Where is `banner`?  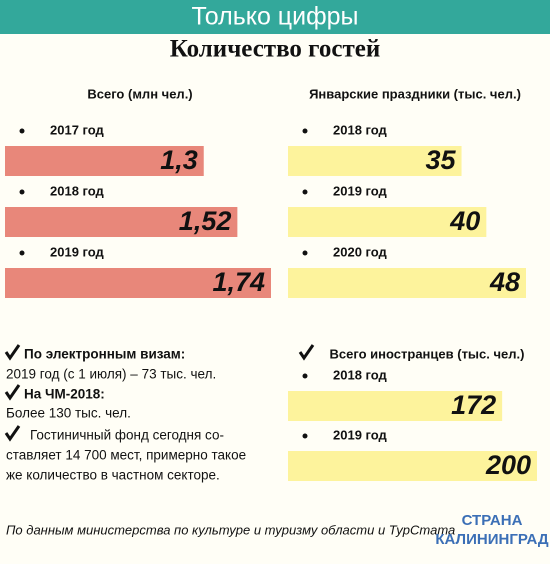 banner is located at coordinates (275, 17).